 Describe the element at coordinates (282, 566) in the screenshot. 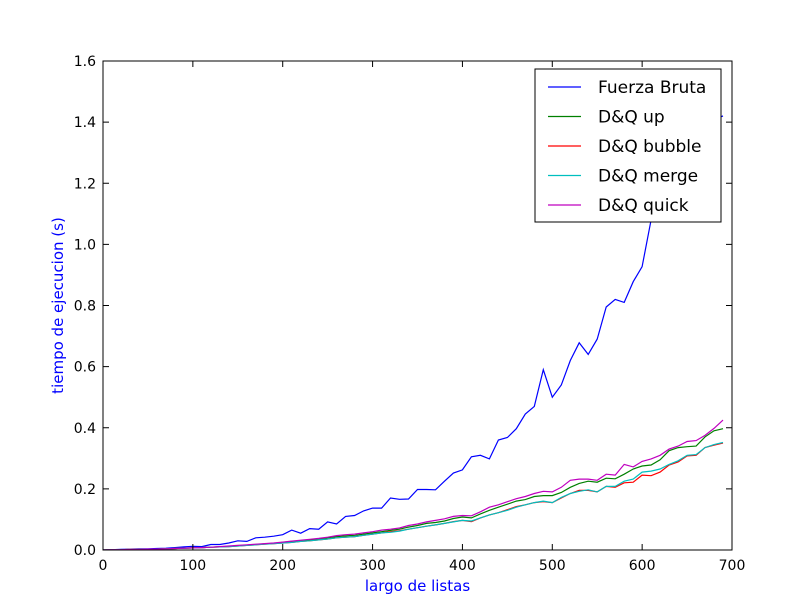

I see `x-tick-label: 200` at that location.